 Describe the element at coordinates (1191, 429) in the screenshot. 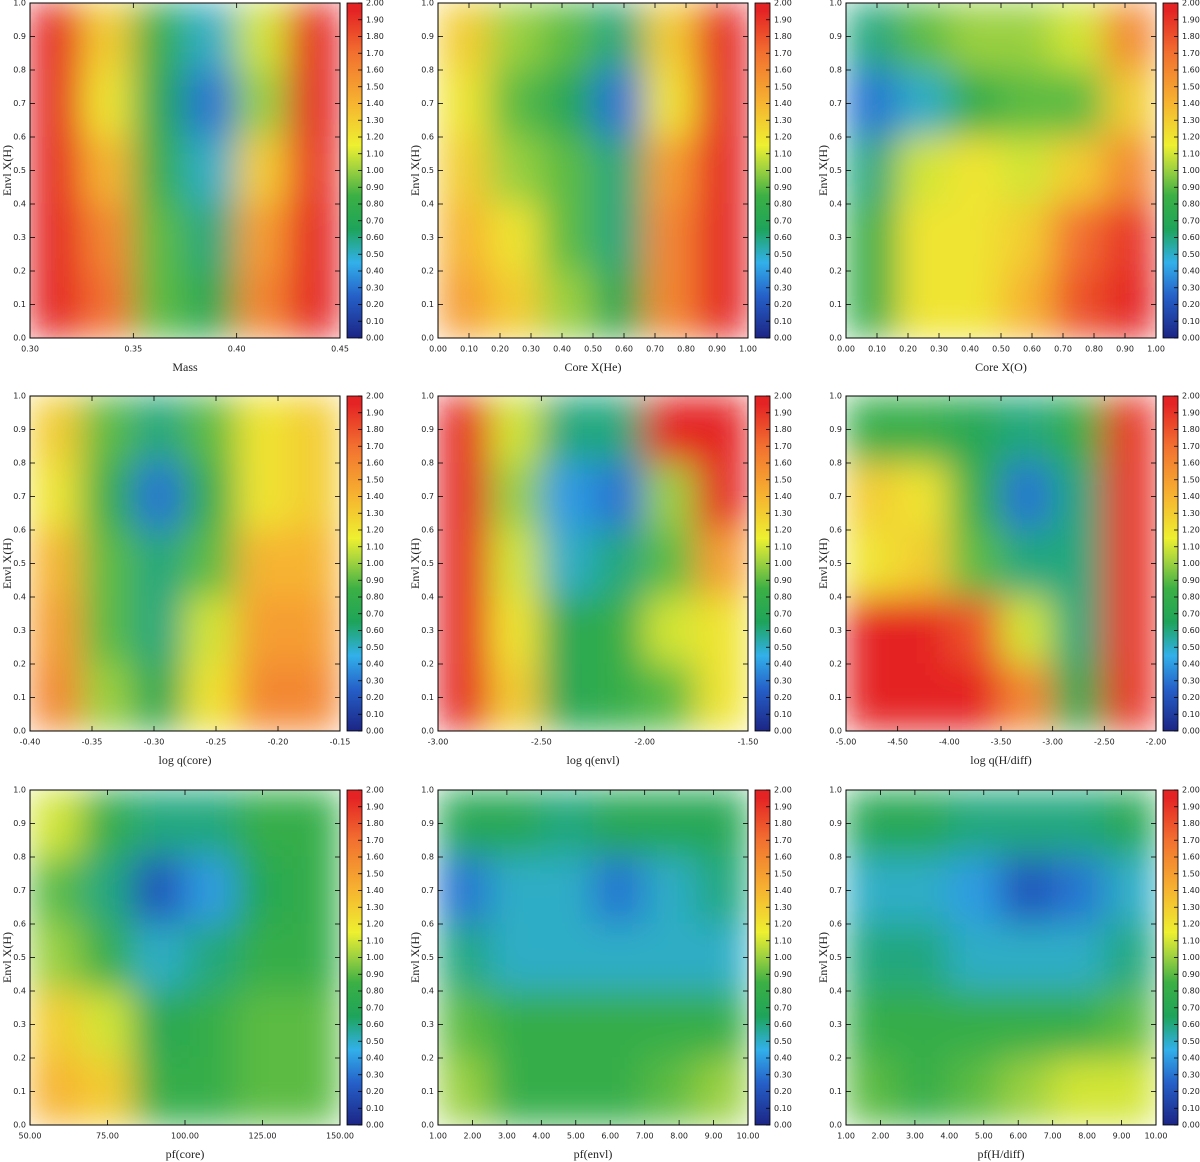

I see `colorbar-tick-label: 1.80` at that location.